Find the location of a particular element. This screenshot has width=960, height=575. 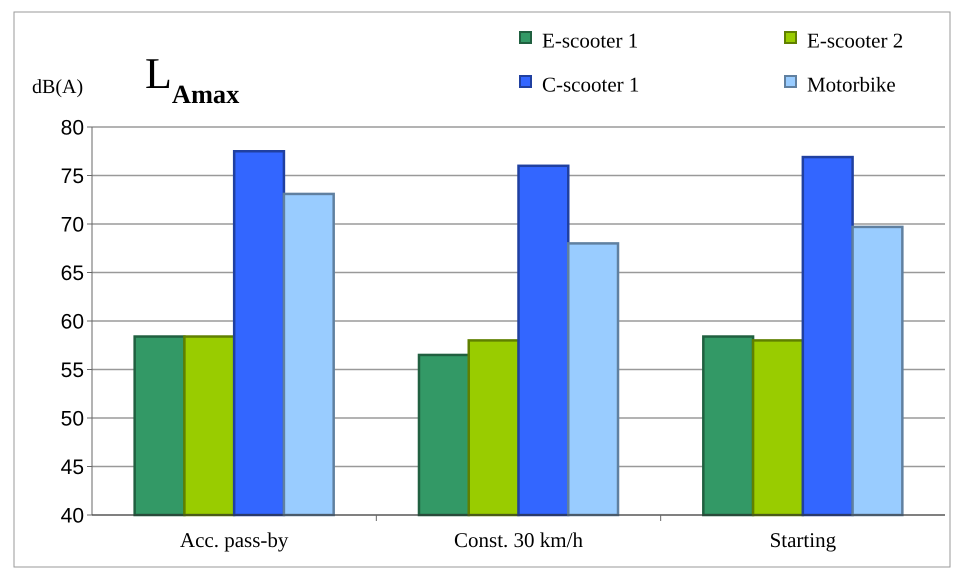

y-tick-label: 50 is located at coordinates (72, 418).